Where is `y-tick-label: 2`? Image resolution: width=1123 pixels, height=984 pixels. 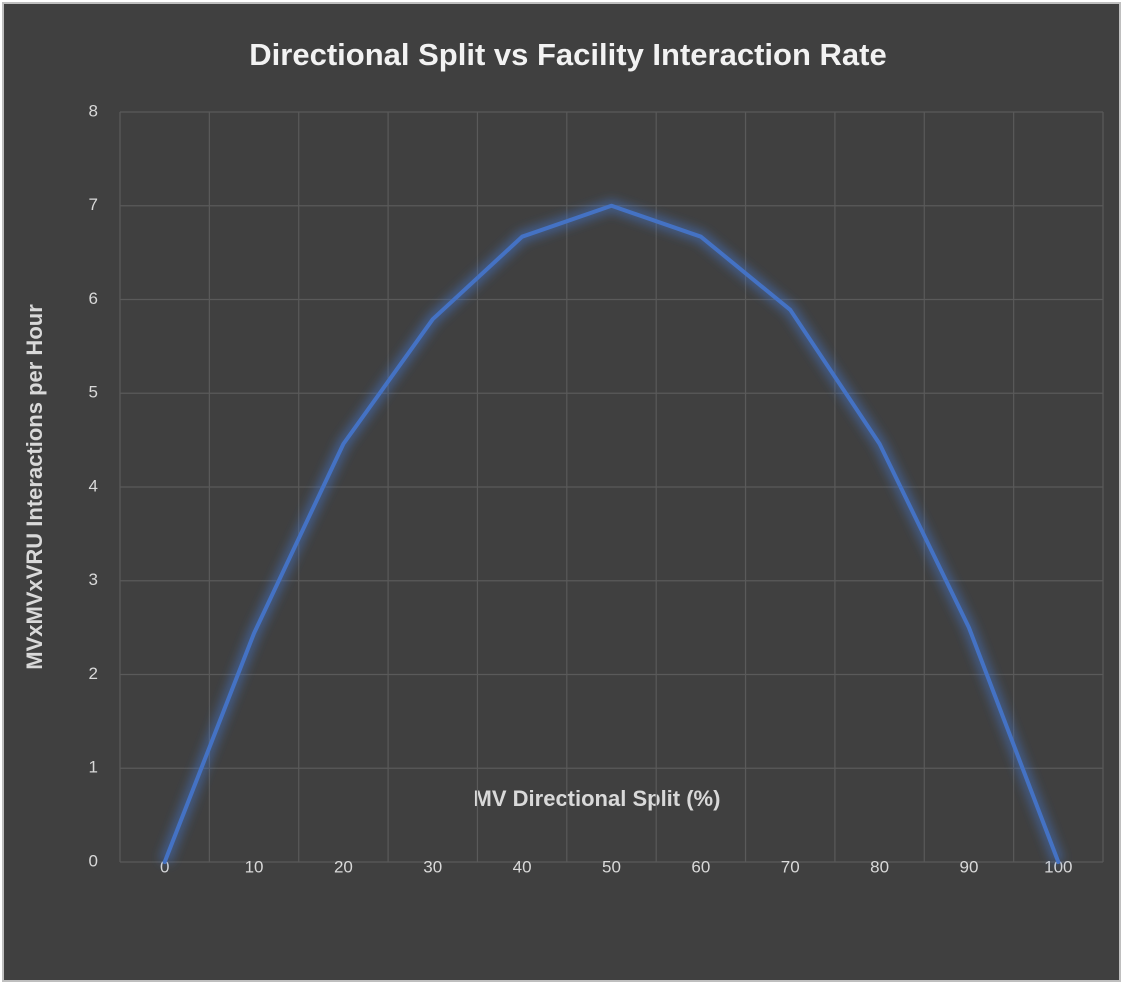 y-tick-label: 2 is located at coordinates (93, 673).